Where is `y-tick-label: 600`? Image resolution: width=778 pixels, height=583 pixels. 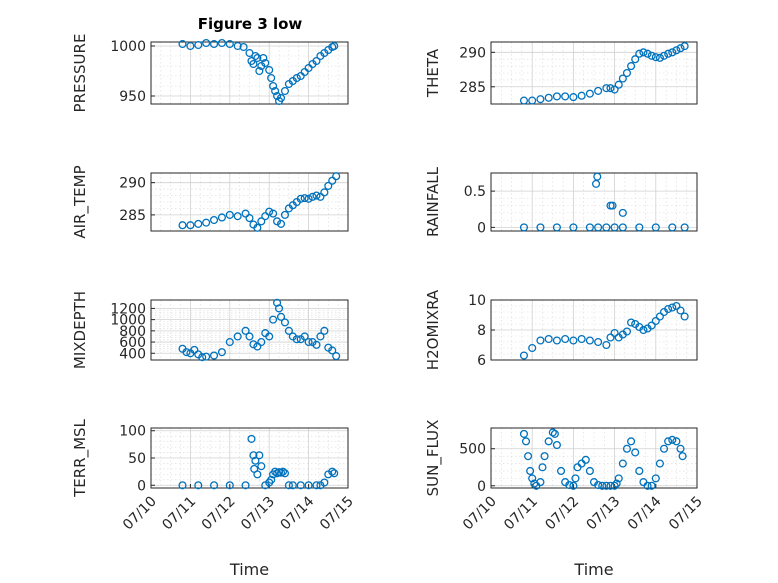 y-tick-label: 600 is located at coordinates (132, 343).